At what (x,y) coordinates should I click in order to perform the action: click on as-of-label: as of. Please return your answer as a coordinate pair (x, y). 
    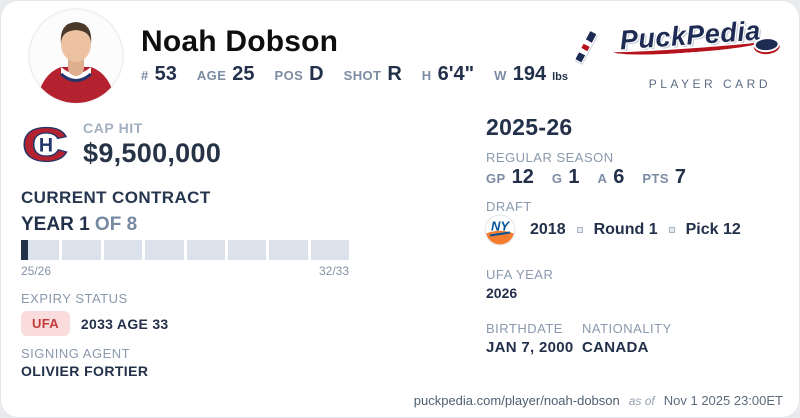
    Looking at the image, I should click on (641, 401).